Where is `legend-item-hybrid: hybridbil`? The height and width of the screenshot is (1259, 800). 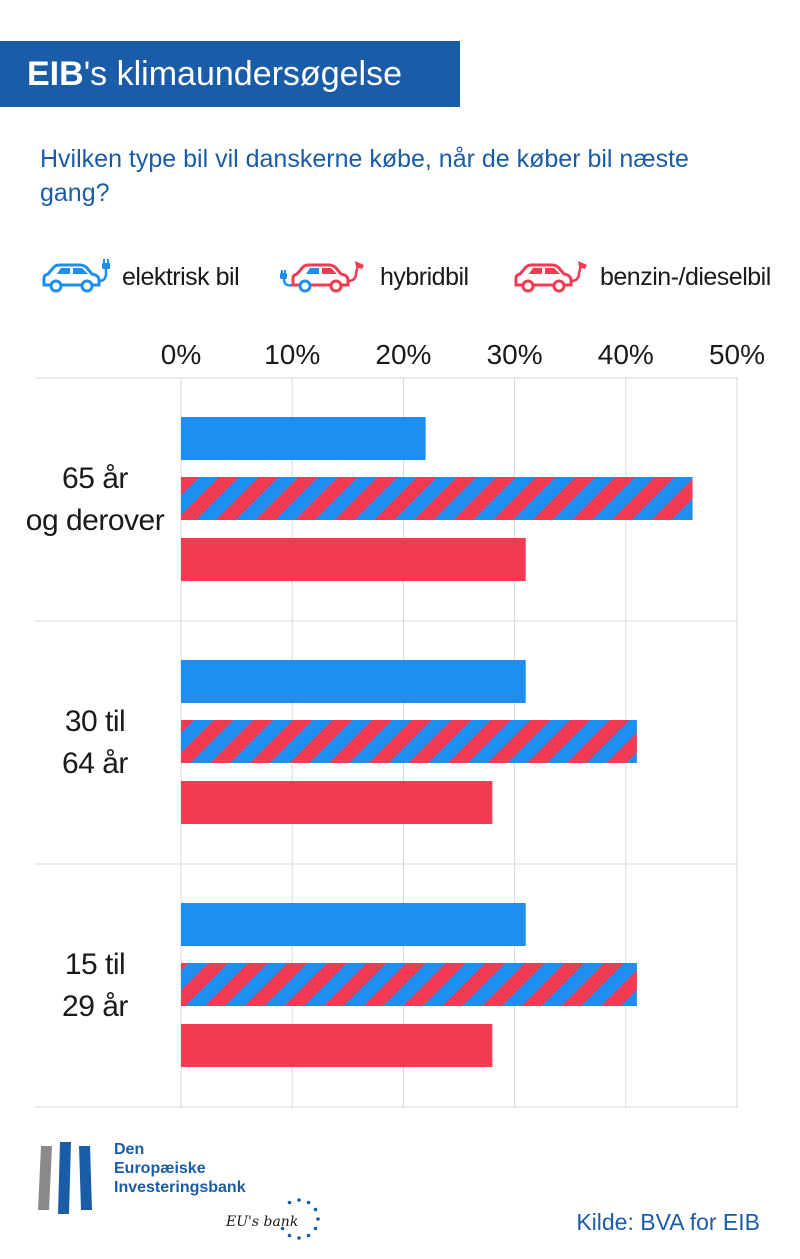
legend-item-hybrid: hybridbil is located at coordinates (374, 277).